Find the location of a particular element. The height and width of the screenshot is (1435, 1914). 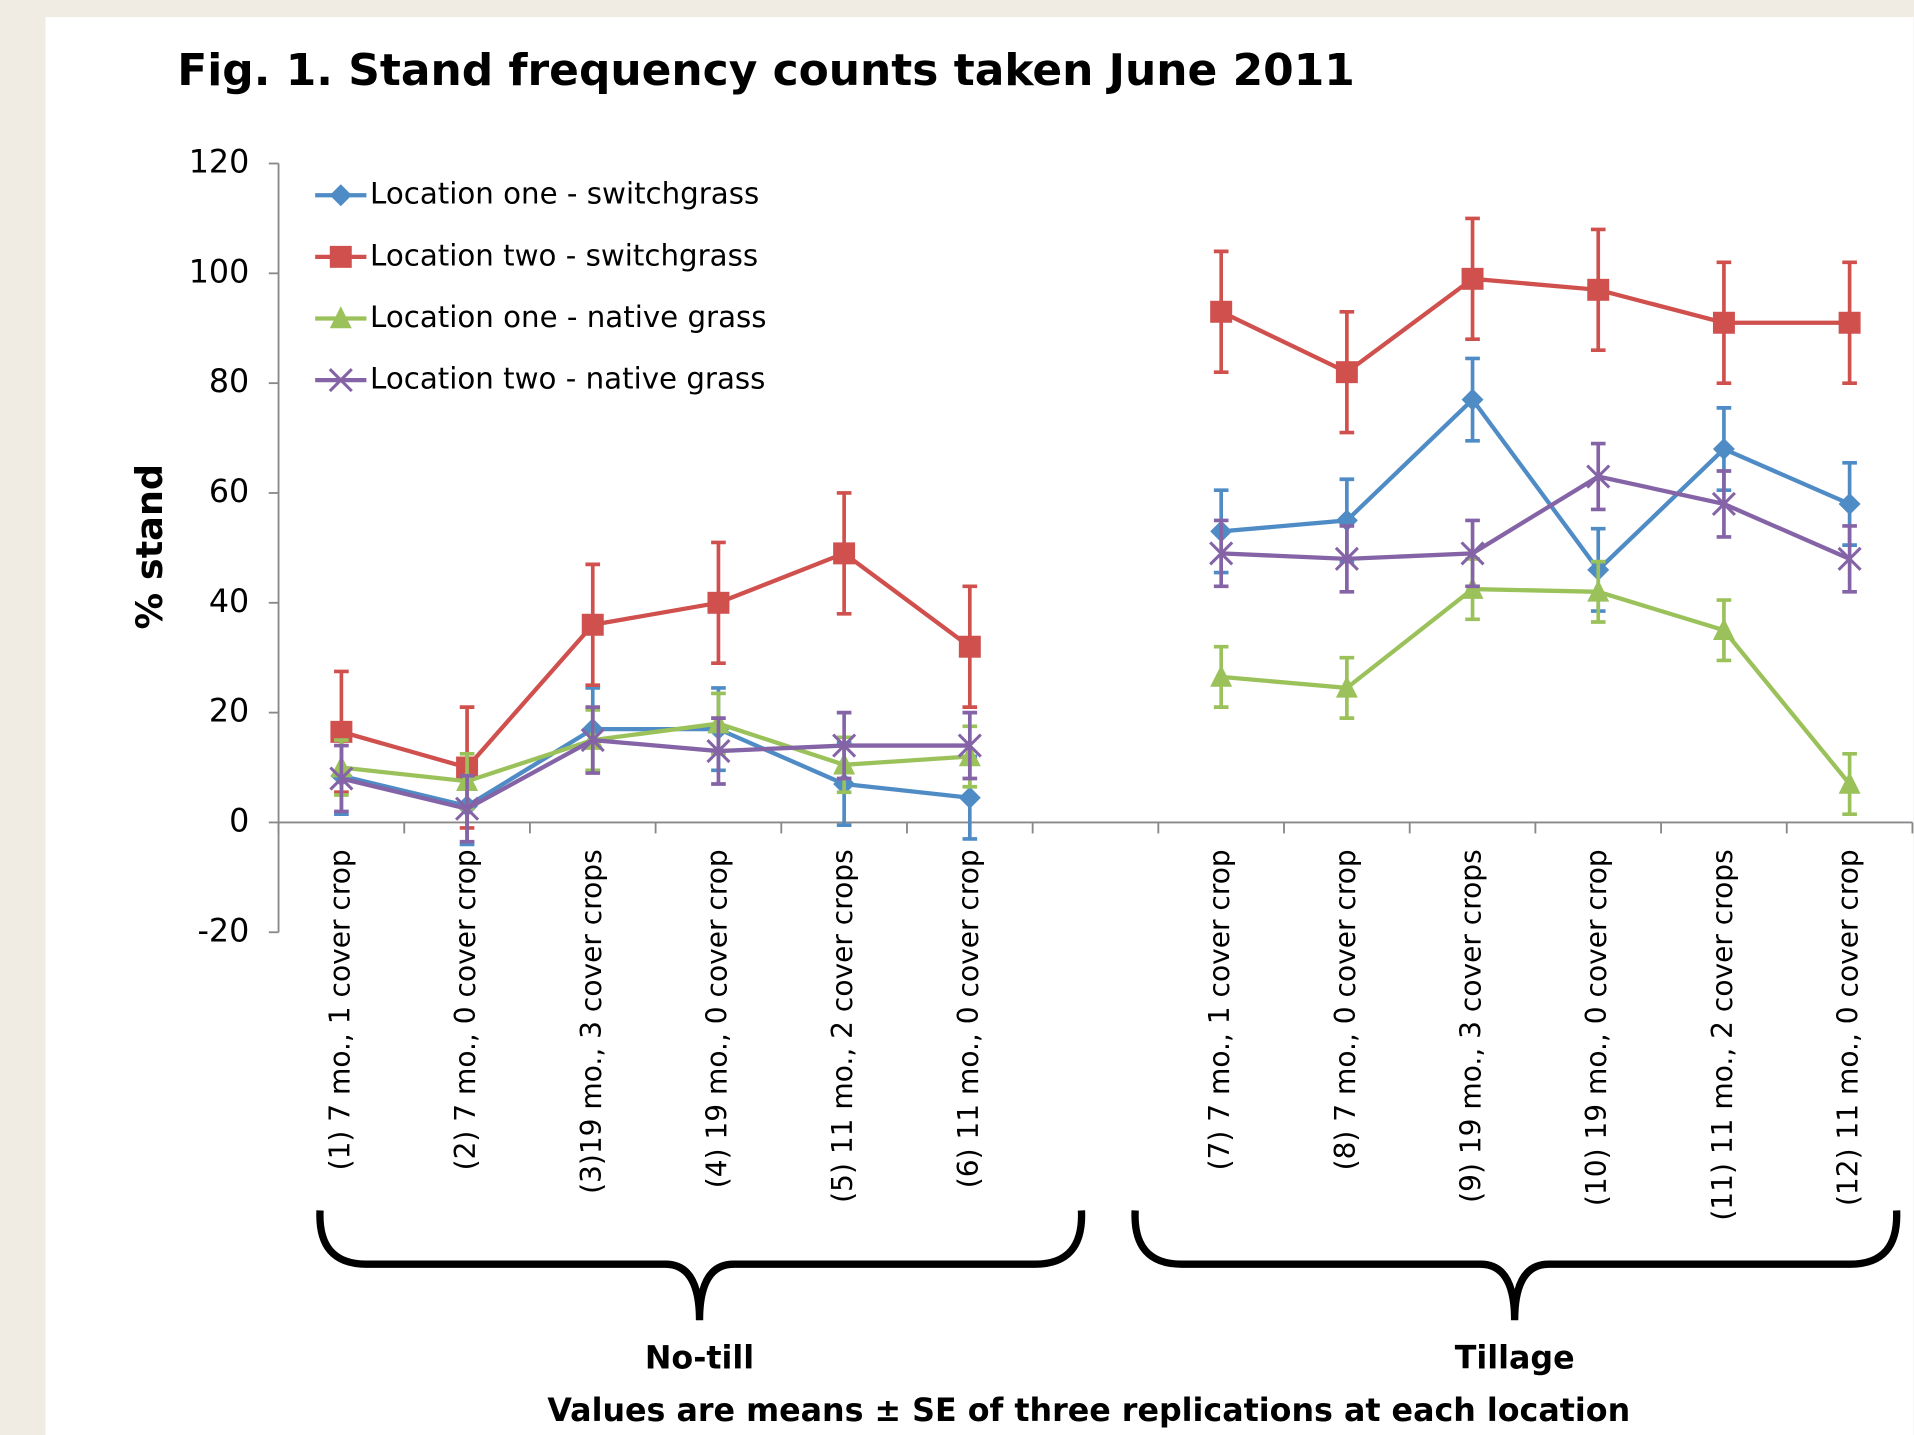

x-tick-label: (2) 7 mo., 0 cover crop is located at coordinates (465, 1009).